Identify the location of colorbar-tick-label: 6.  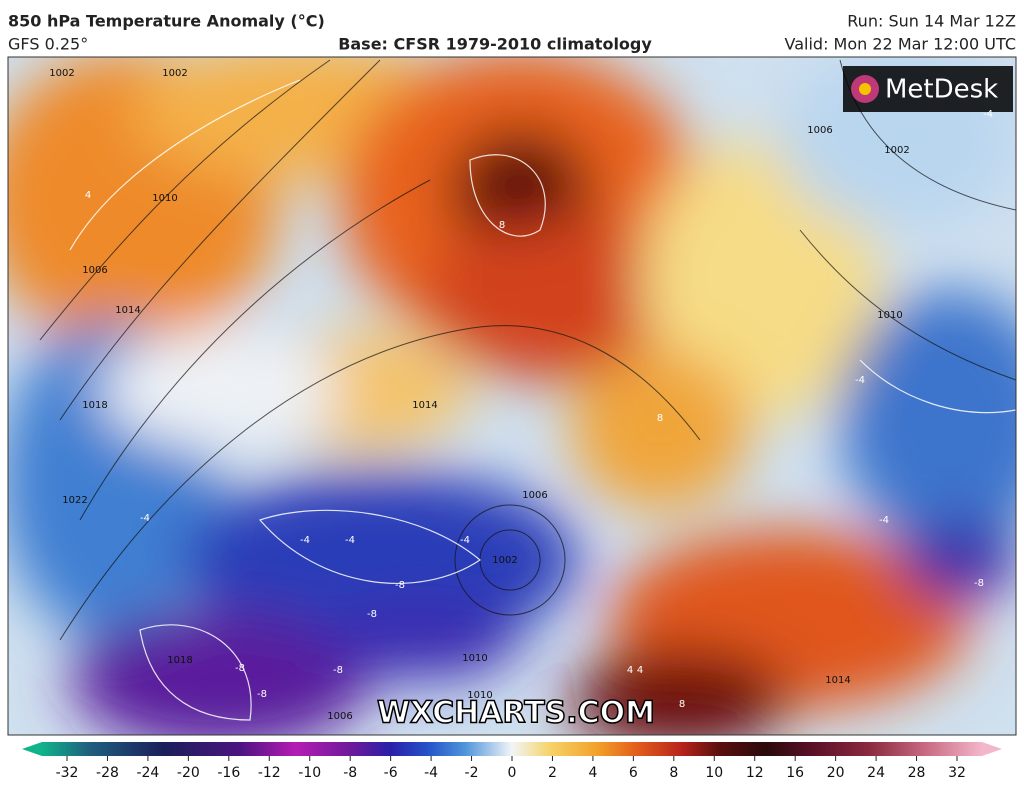
(633, 773).